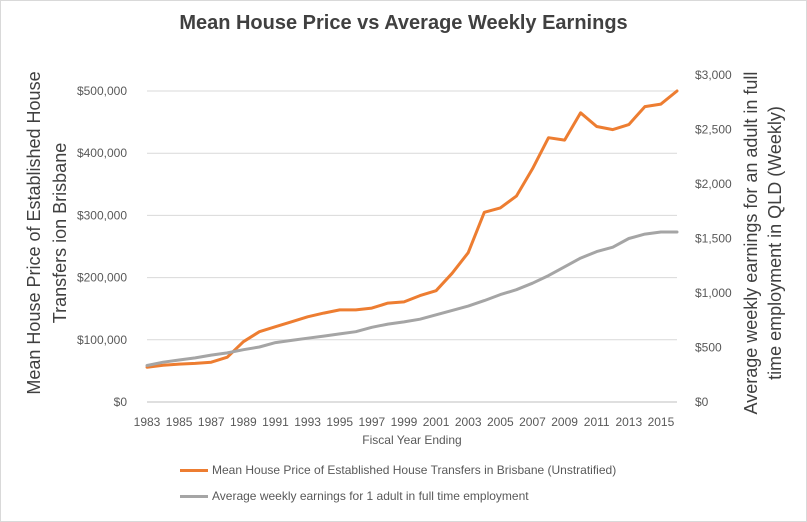 Image resolution: width=807 pixels, height=522 pixels. I want to click on y-right-tick-label: $1,500, so click(713, 239).